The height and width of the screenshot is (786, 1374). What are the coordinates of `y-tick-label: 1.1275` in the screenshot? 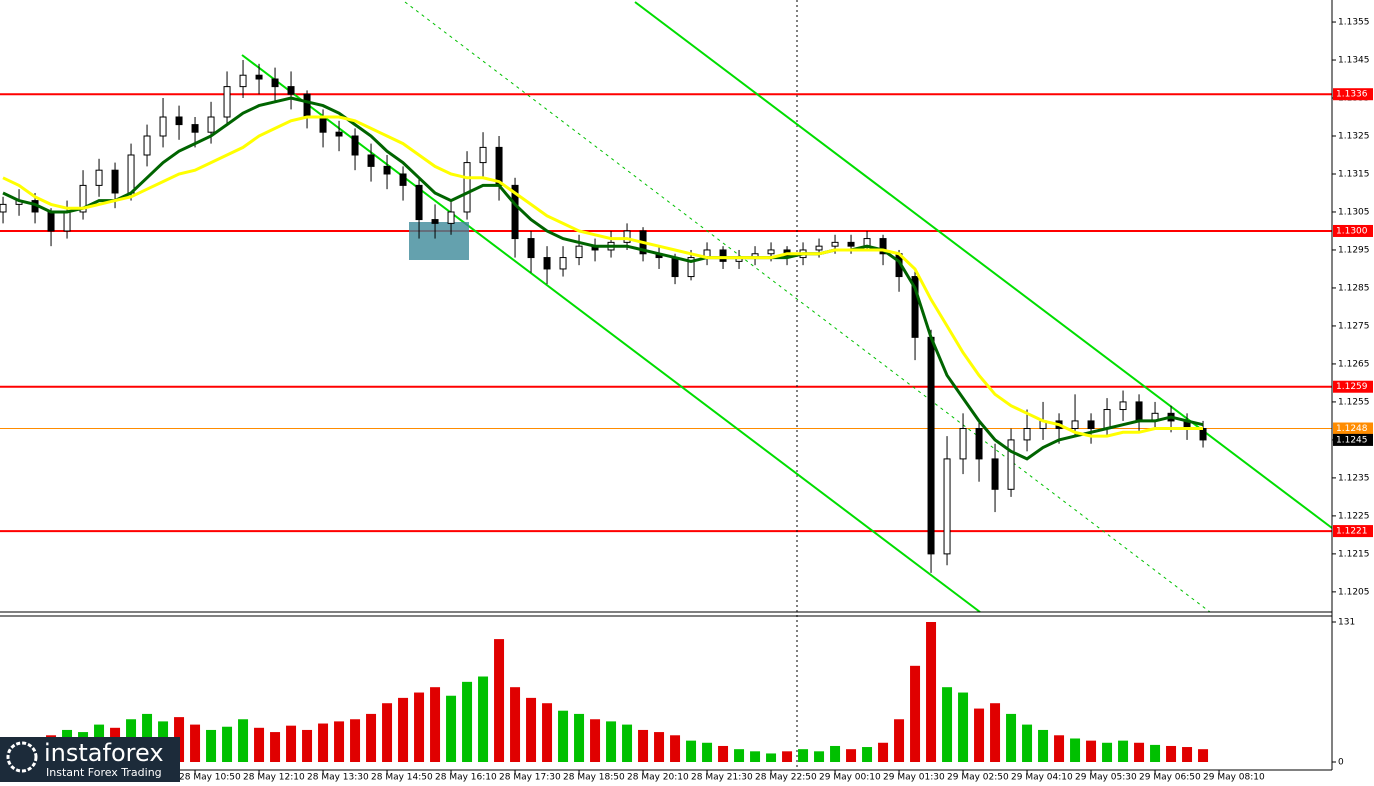 It's located at (1354, 326).